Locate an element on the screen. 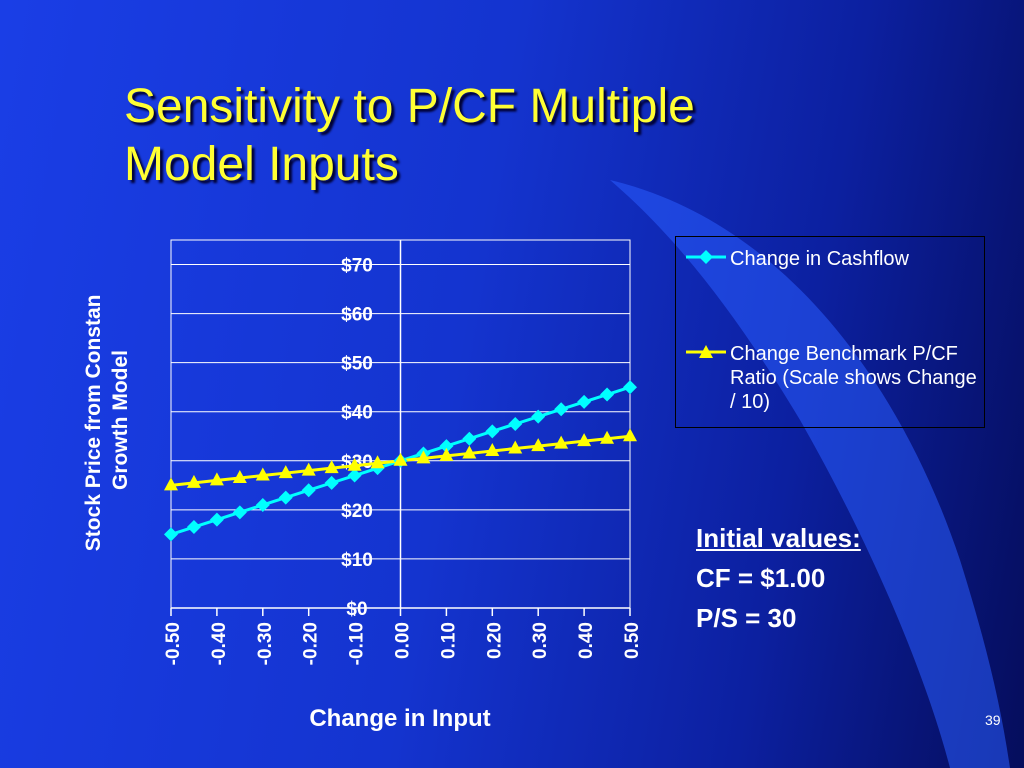 This screenshot has width=1024, height=768. legend-key-cashflow is located at coordinates (706, 257).